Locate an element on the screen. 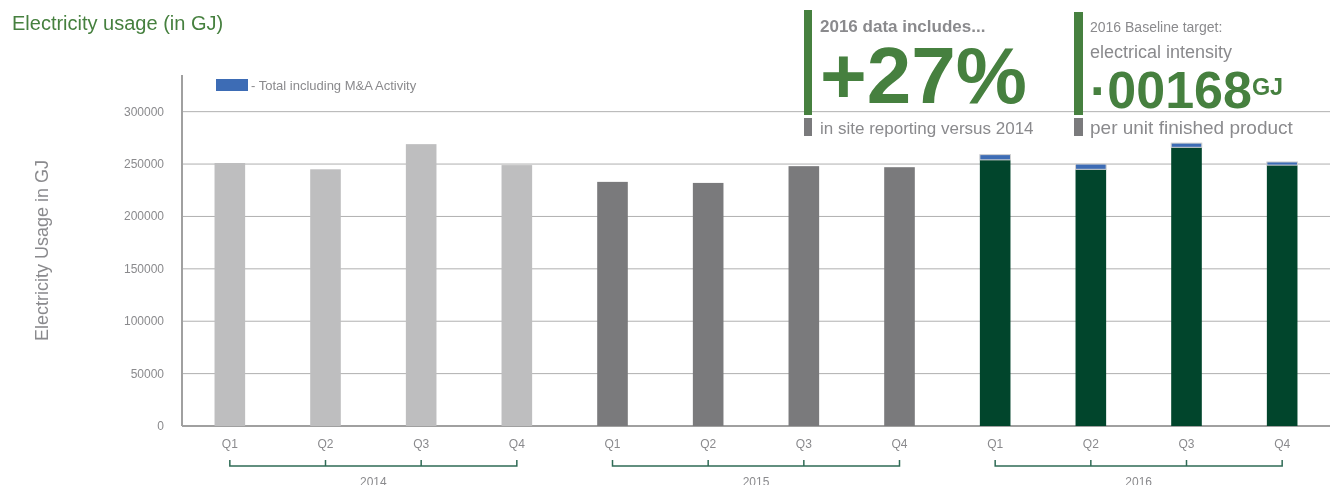  y-tick-label: 150000 is located at coordinates (144, 268).